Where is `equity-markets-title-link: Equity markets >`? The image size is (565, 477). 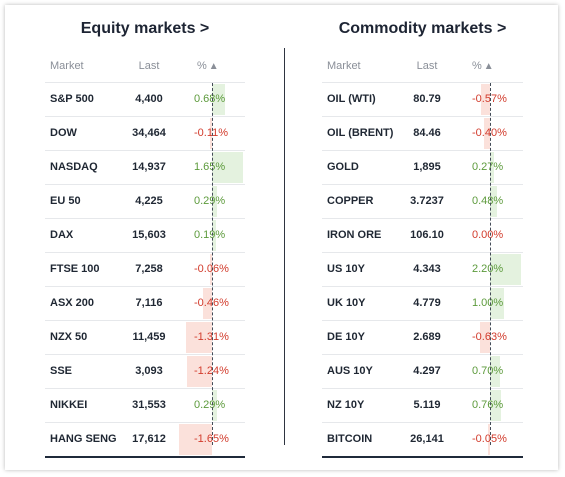 equity-markets-title-link: Equity markets > is located at coordinates (145, 28).